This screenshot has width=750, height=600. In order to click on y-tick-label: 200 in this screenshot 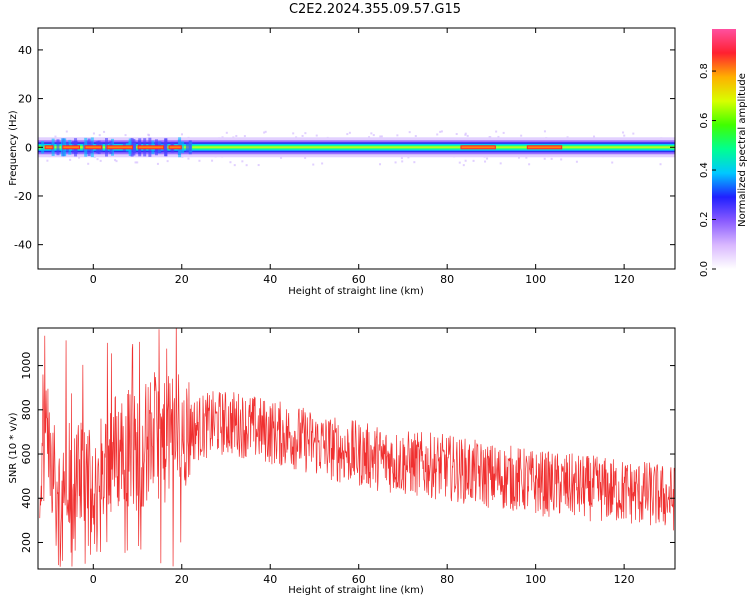, I will do `click(26, 542)`.